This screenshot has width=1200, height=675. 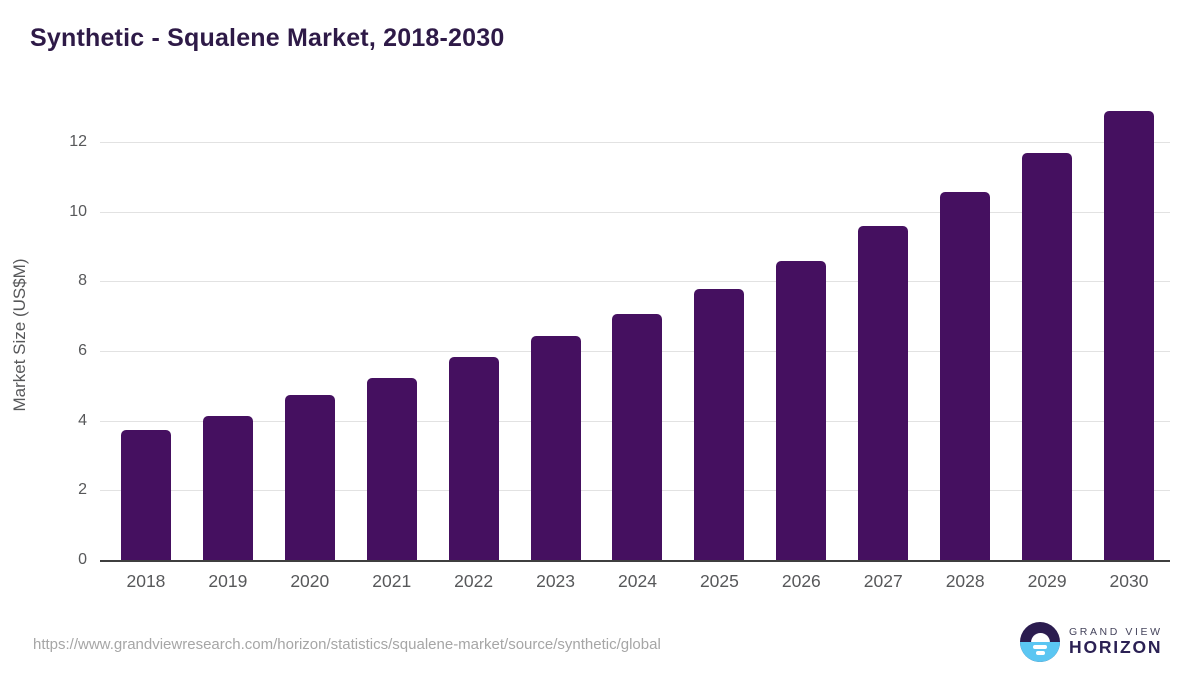 I want to click on x-tick-label-2020: 2020, so click(x=310, y=581).